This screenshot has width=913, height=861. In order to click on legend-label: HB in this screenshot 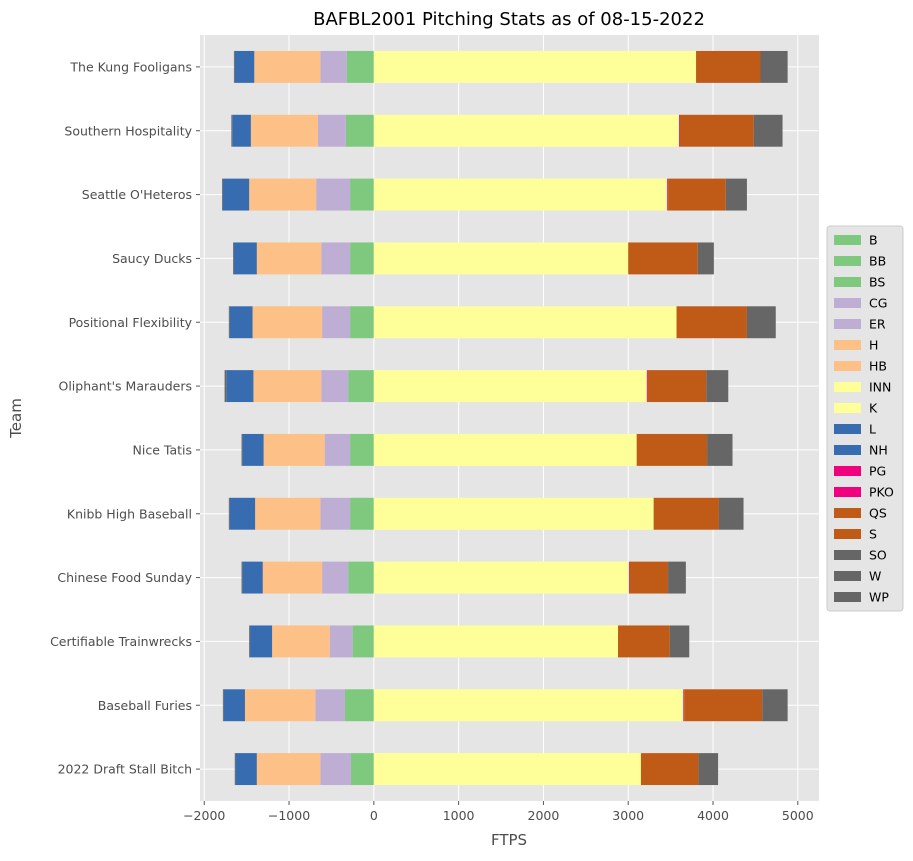, I will do `click(878, 366)`.